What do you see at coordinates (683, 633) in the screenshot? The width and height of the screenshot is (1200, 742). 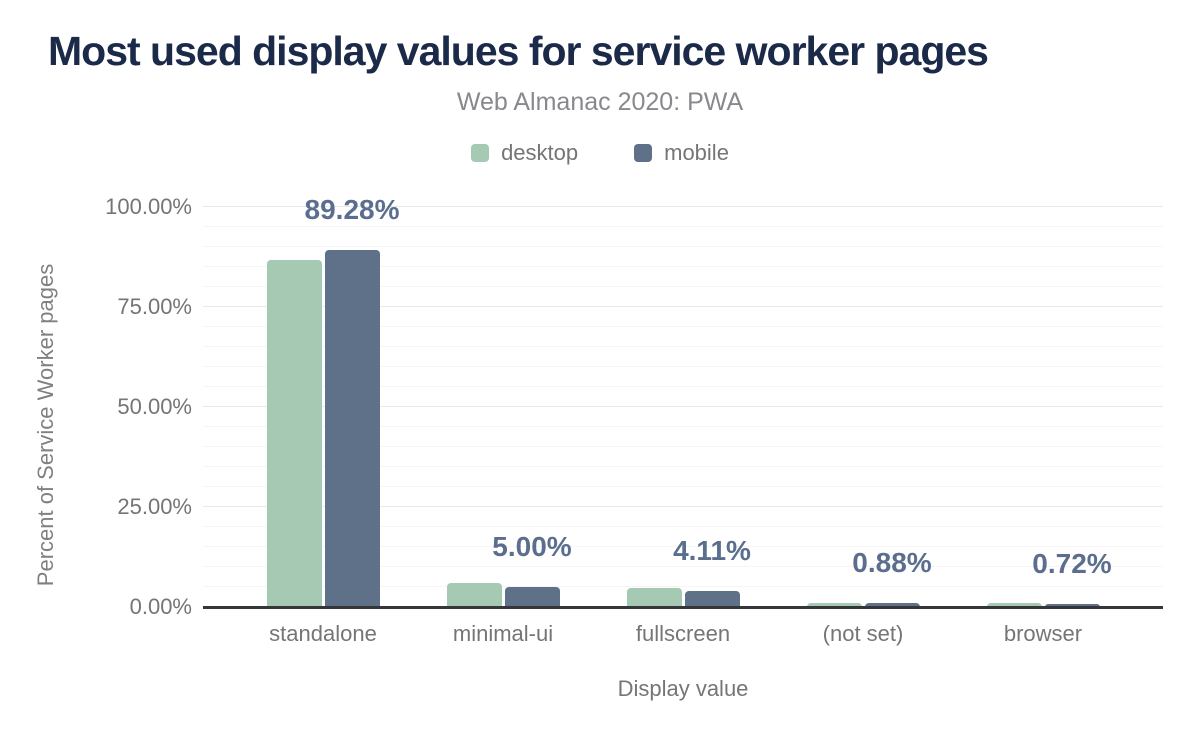 I see `category-label-fullscreen: fullscreen` at bounding box center [683, 633].